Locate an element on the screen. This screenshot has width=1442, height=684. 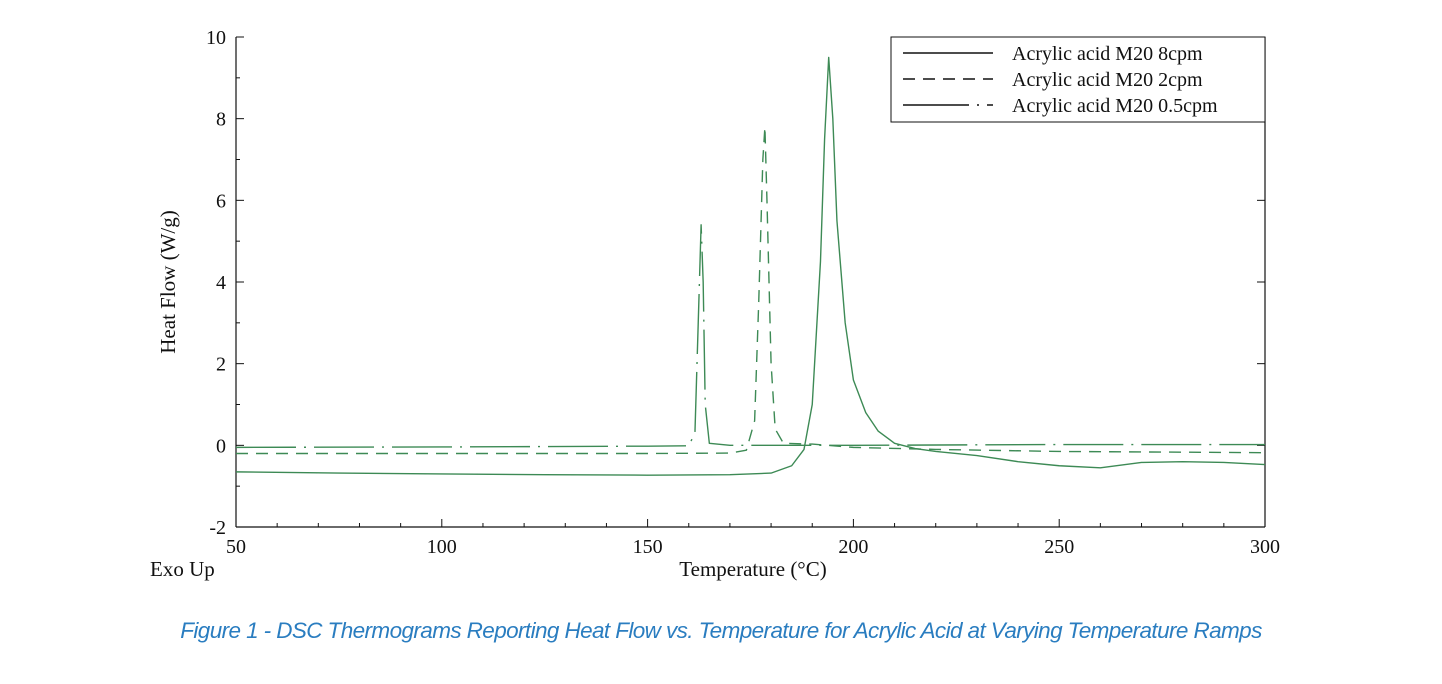
exo-up-label: Exo Up is located at coordinates (182, 569).